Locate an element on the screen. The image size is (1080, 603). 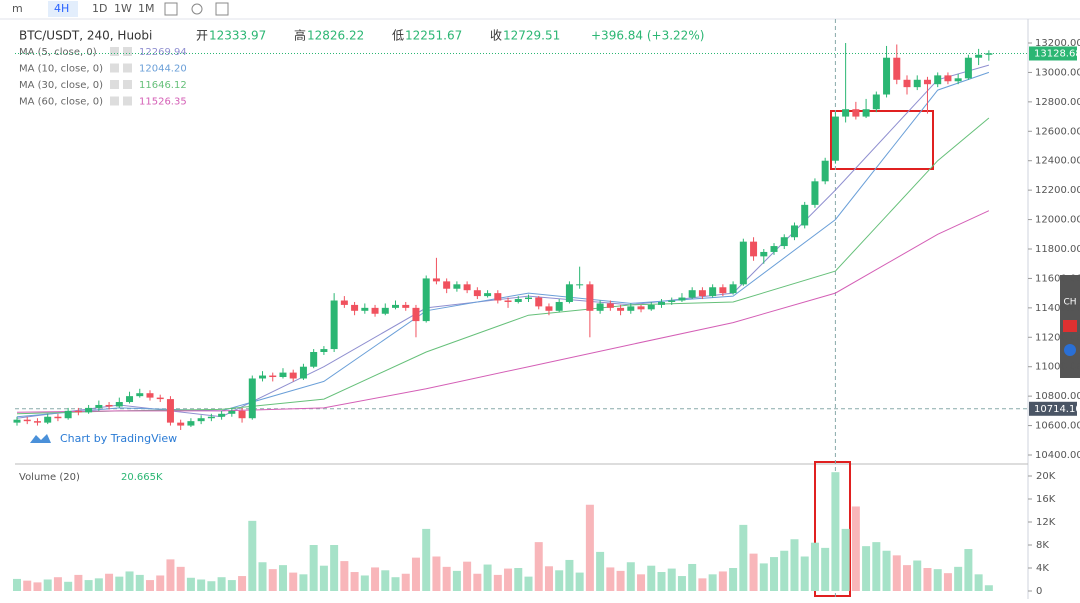
volume-tick-label: 8K is located at coordinates (1042, 545).